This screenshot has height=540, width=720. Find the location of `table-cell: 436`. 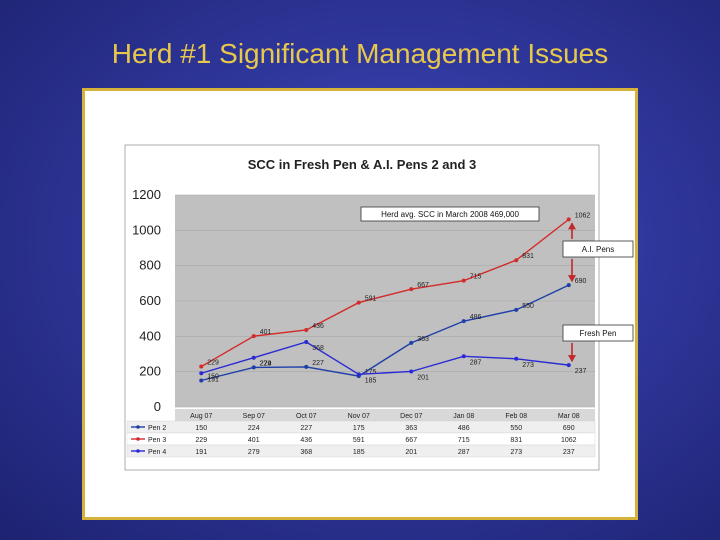

table-cell: 436 is located at coordinates (306, 440).